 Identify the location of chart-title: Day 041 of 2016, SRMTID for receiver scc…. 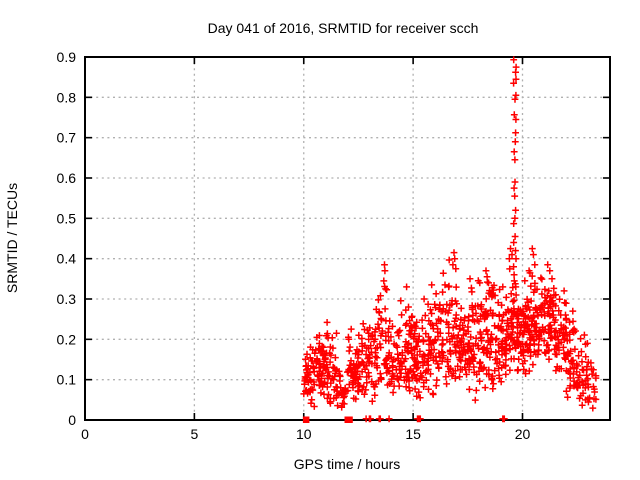
(343, 28).